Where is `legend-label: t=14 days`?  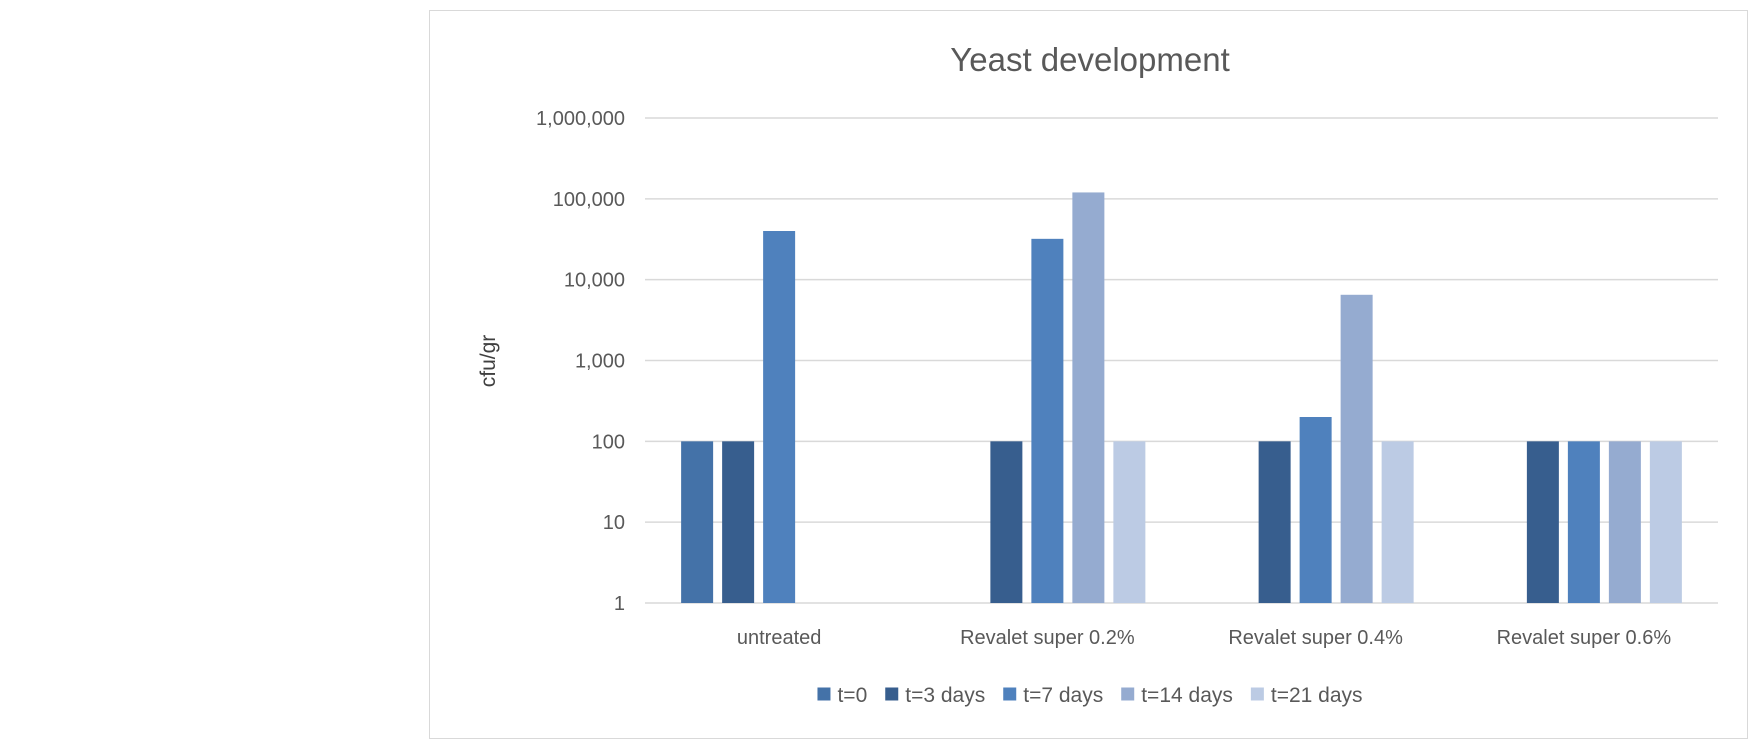 legend-label: t=14 days is located at coordinates (1187, 695).